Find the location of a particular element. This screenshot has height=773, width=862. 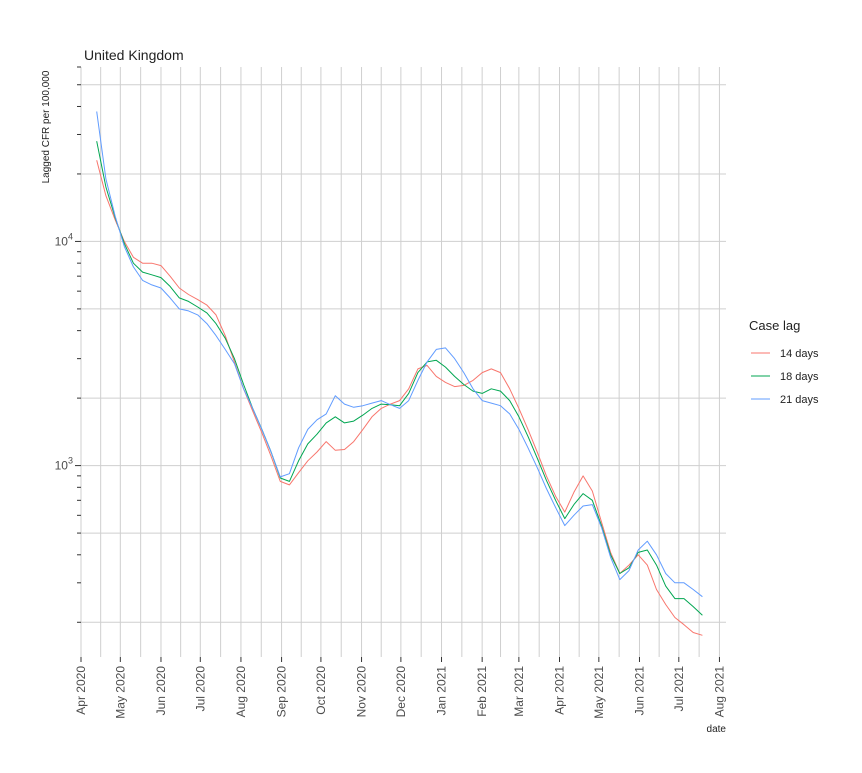

x-tick-label: Oct 2020 is located at coordinates (321, 690).